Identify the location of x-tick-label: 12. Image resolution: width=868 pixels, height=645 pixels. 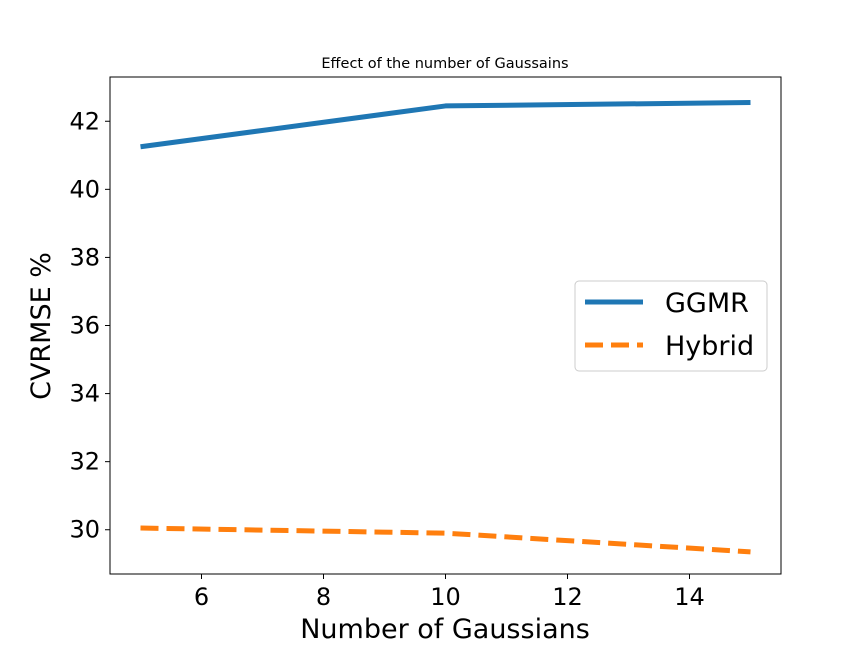
(567, 597).